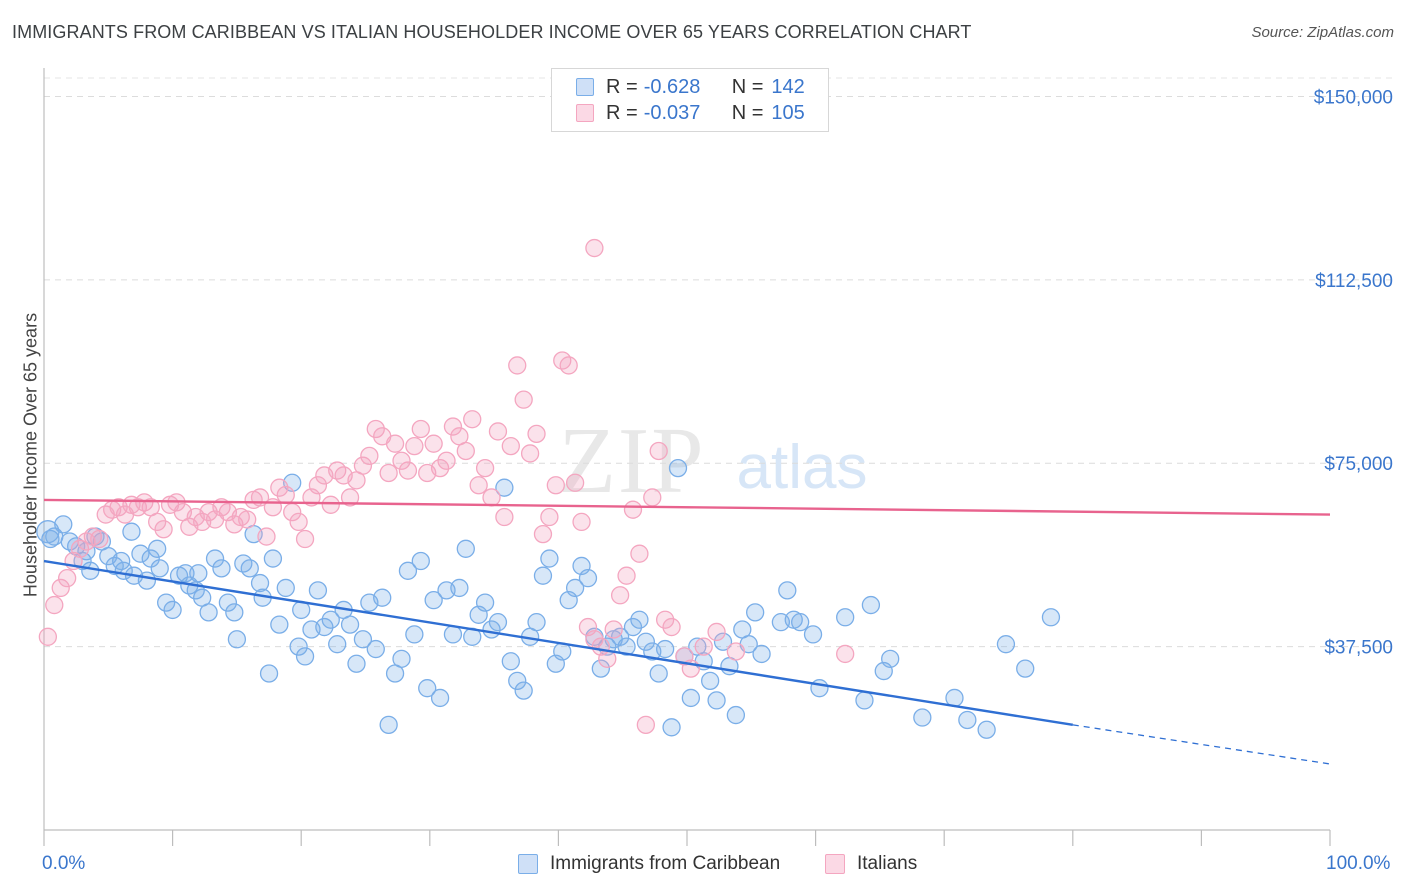 The width and height of the screenshot is (1406, 892). Describe the element at coordinates (788, 86) in the screenshot. I see `legend-n-value: 142` at that location.